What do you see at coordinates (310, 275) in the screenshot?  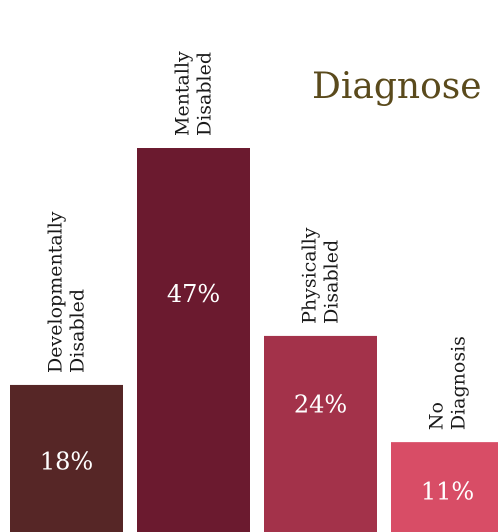 I see `category-label-2-line-0: Physically` at bounding box center [310, 275].